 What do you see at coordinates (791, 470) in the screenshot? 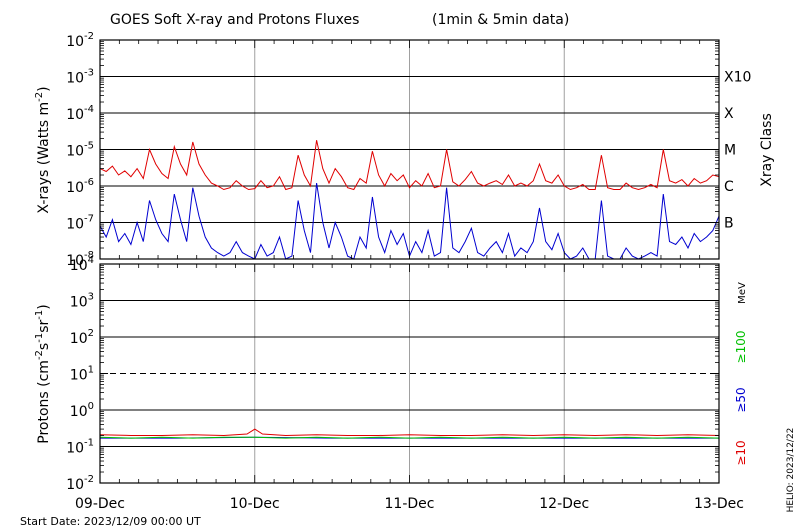
I see `helio-stamp: HELIO: 2023/12/22` at bounding box center [791, 470].